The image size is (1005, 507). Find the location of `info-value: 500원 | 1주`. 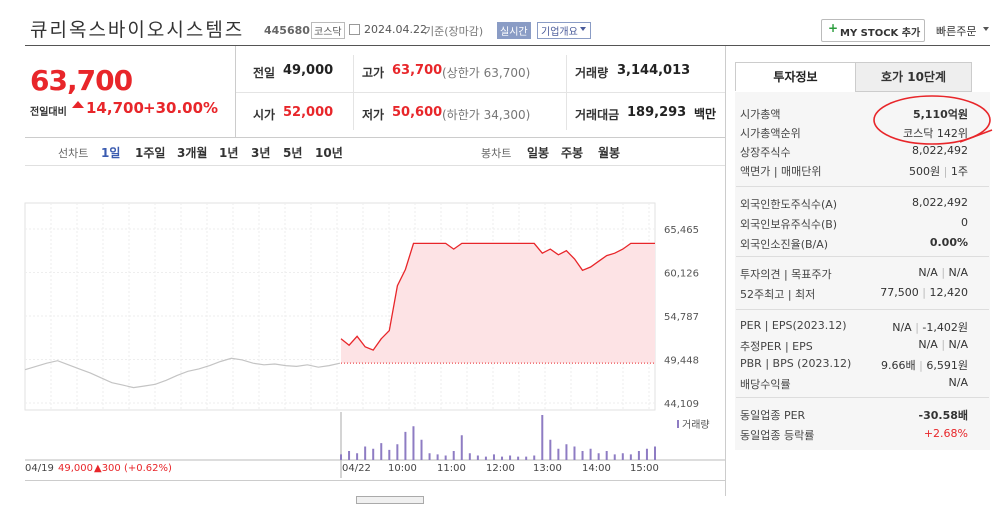

info-value: 500원 | 1주 is located at coordinates (938, 171).